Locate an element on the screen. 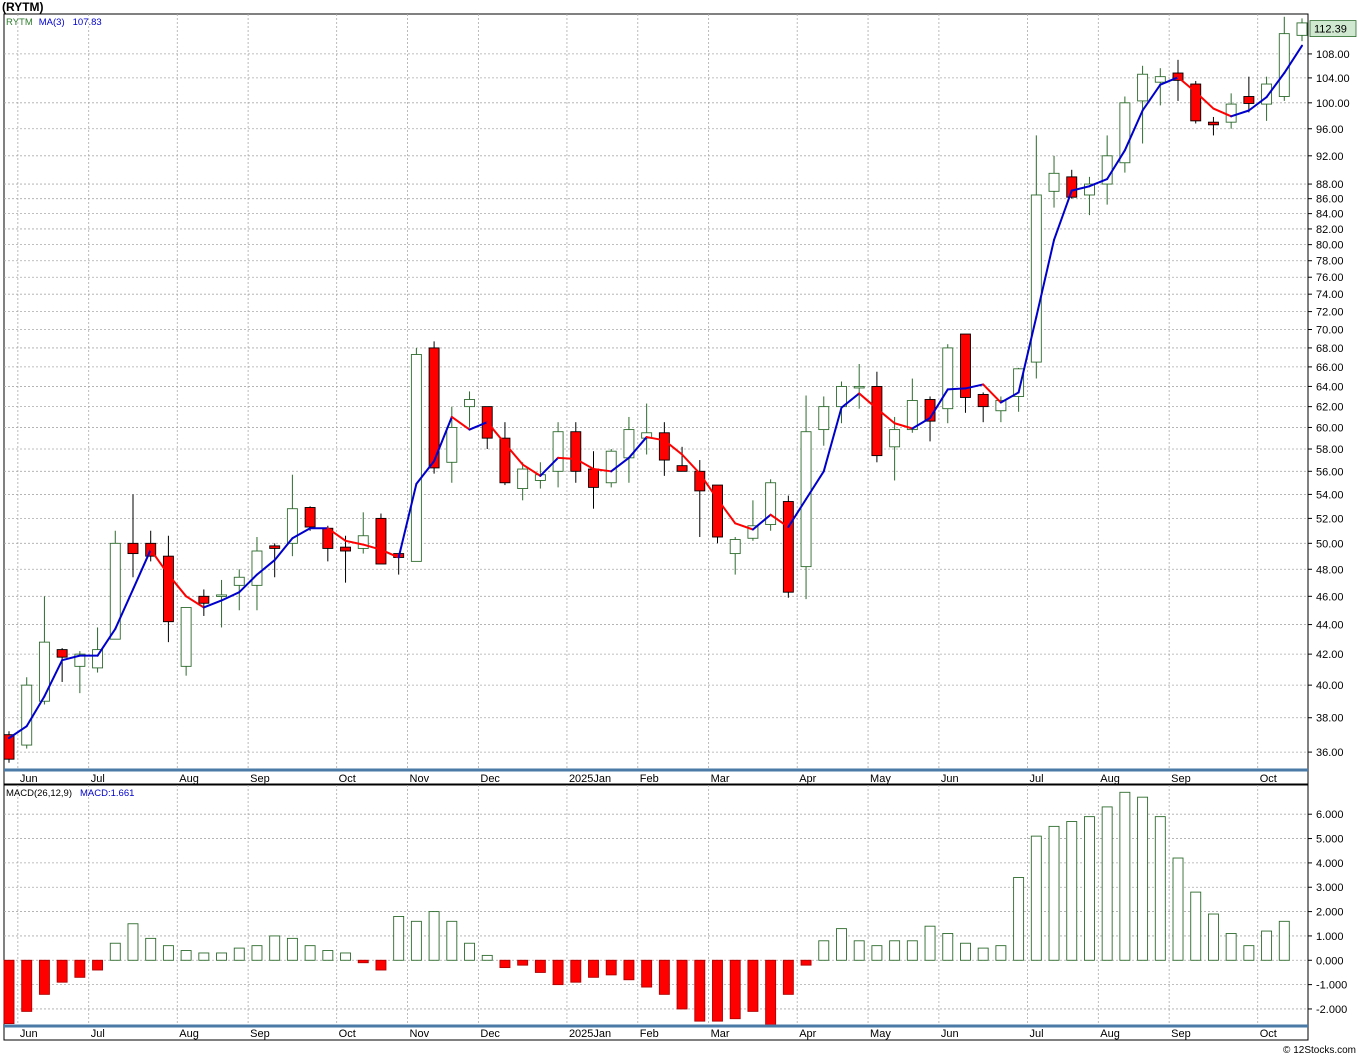  macd-x-label: Jul is located at coordinates (98, 1034).